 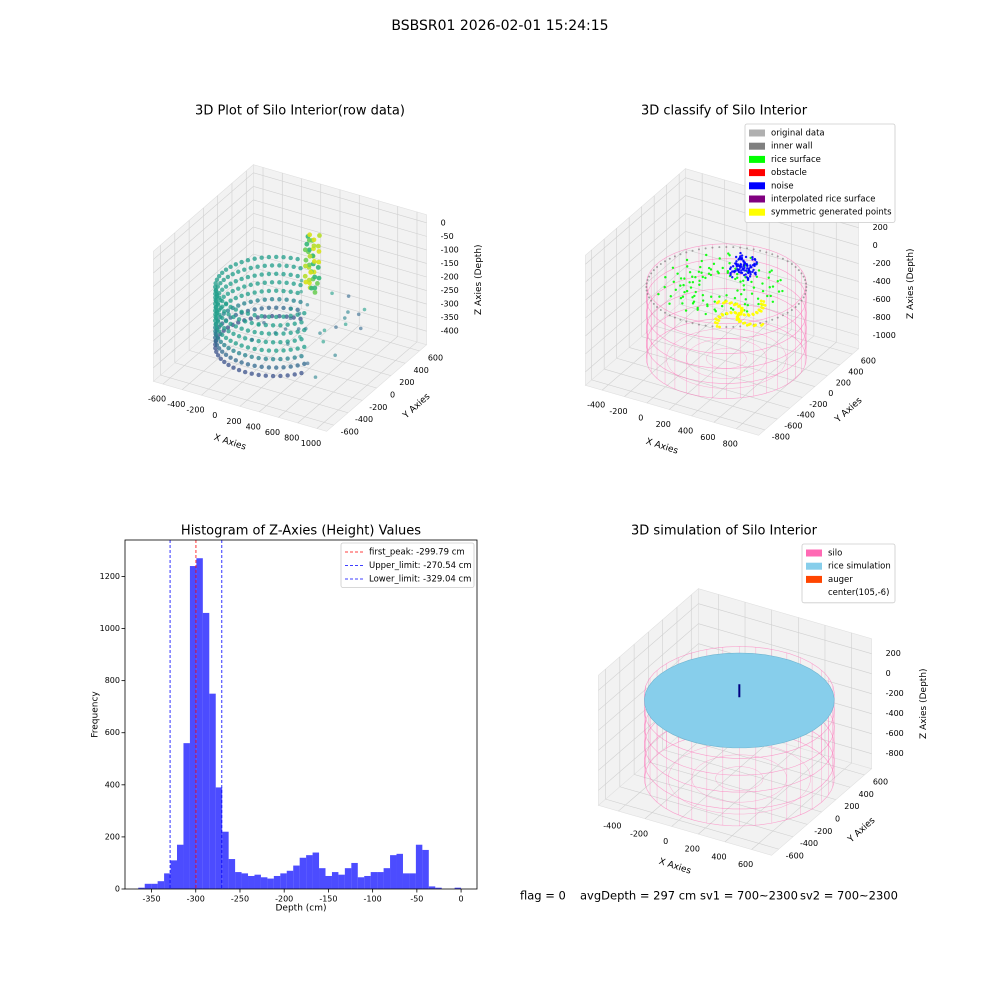 I want to click on z-tick-label: -300, so click(x=450, y=304).